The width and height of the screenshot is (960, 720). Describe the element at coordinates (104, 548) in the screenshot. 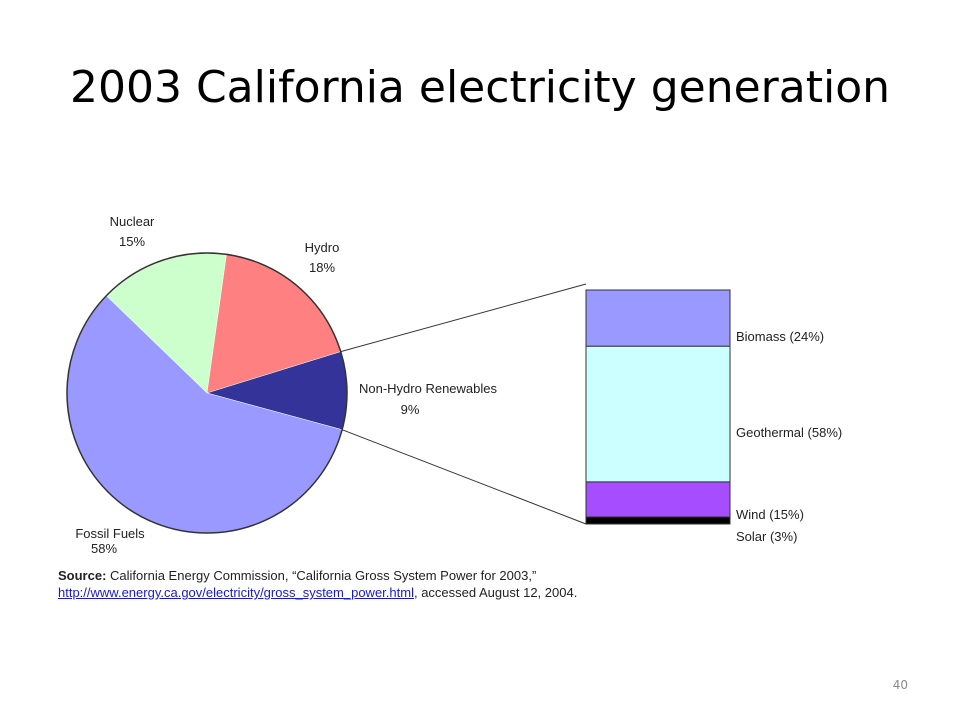

I see `pie-value-fossil: 58%` at that location.